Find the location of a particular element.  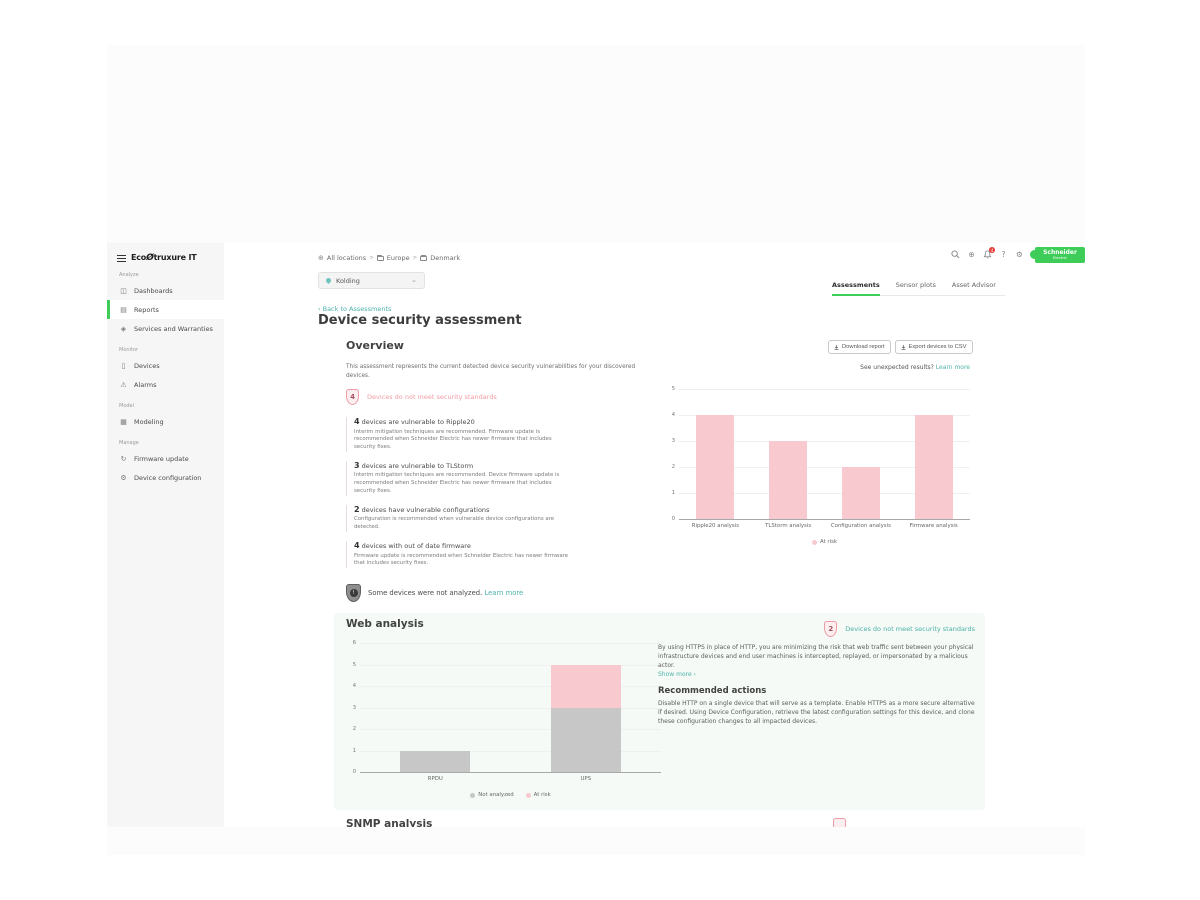

sidebar-item-dashboards: ◫ Dashboards is located at coordinates (165, 290).